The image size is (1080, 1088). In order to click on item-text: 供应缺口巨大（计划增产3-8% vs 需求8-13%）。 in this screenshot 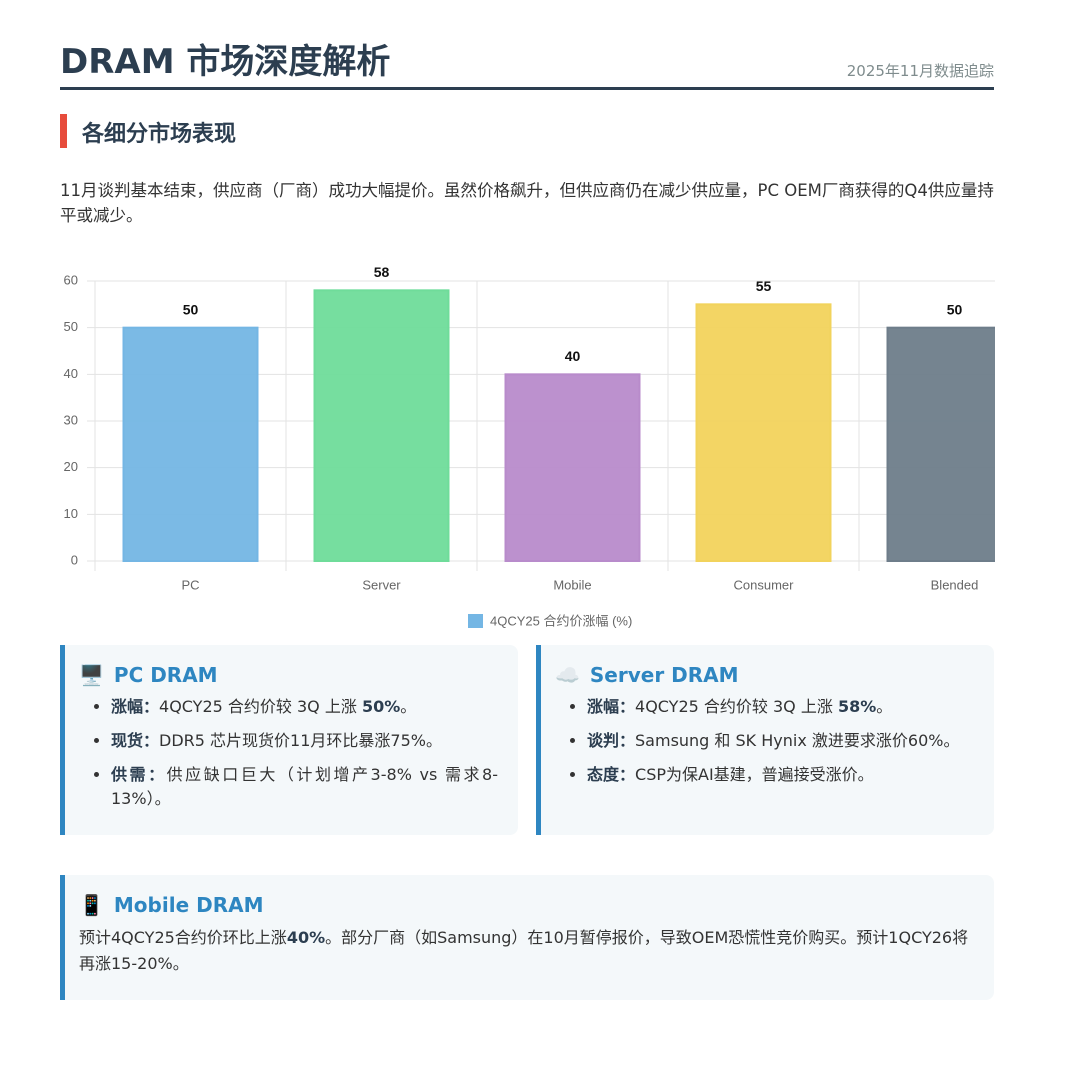, I will do `click(304, 786)`.